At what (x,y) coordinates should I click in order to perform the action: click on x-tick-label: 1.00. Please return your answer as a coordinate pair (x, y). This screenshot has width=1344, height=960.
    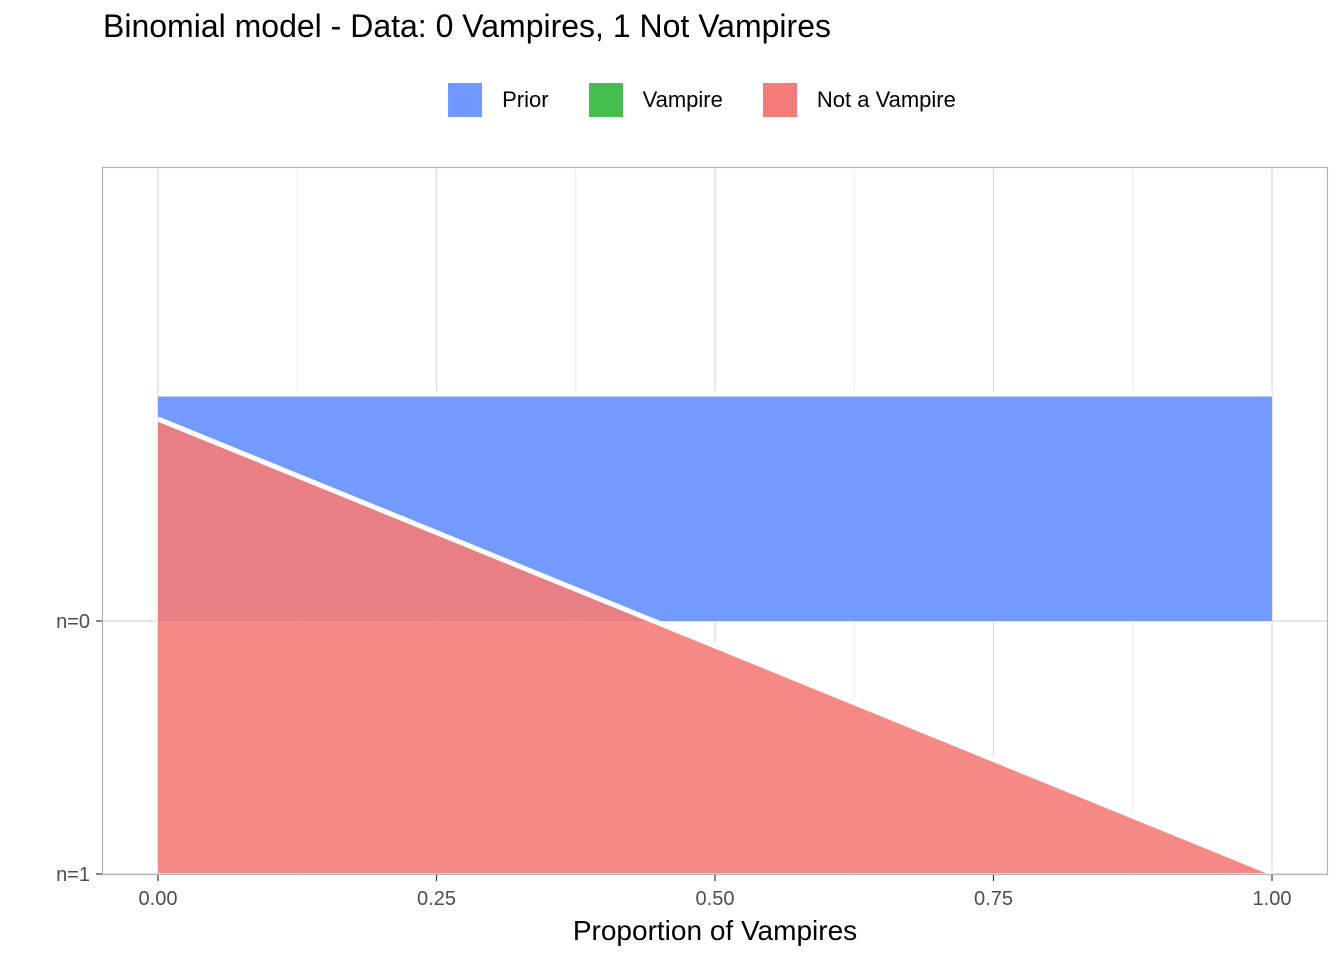
    Looking at the image, I should click on (1272, 899).